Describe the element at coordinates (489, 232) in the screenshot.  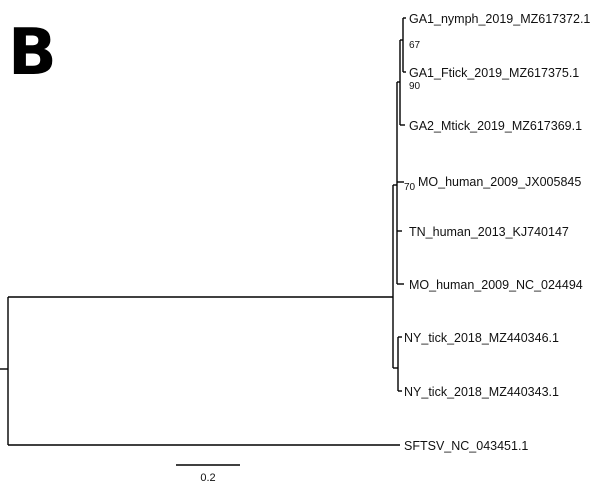
I see `leaf-label: TN_human_2013_KJ740147` at that location.